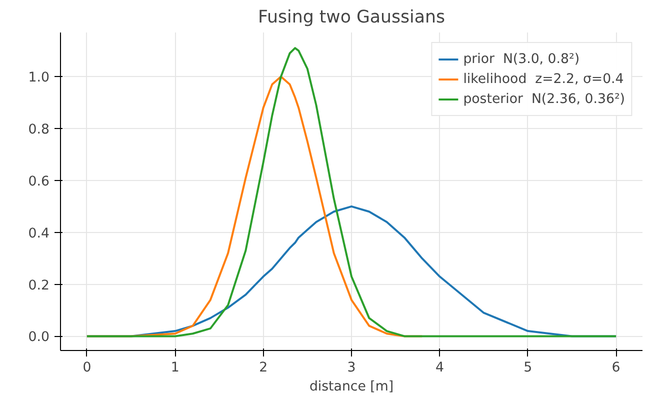 The height and width of the screenshot is (397, 654). I want to click on x-tick-label: 5, so click(528, 368).